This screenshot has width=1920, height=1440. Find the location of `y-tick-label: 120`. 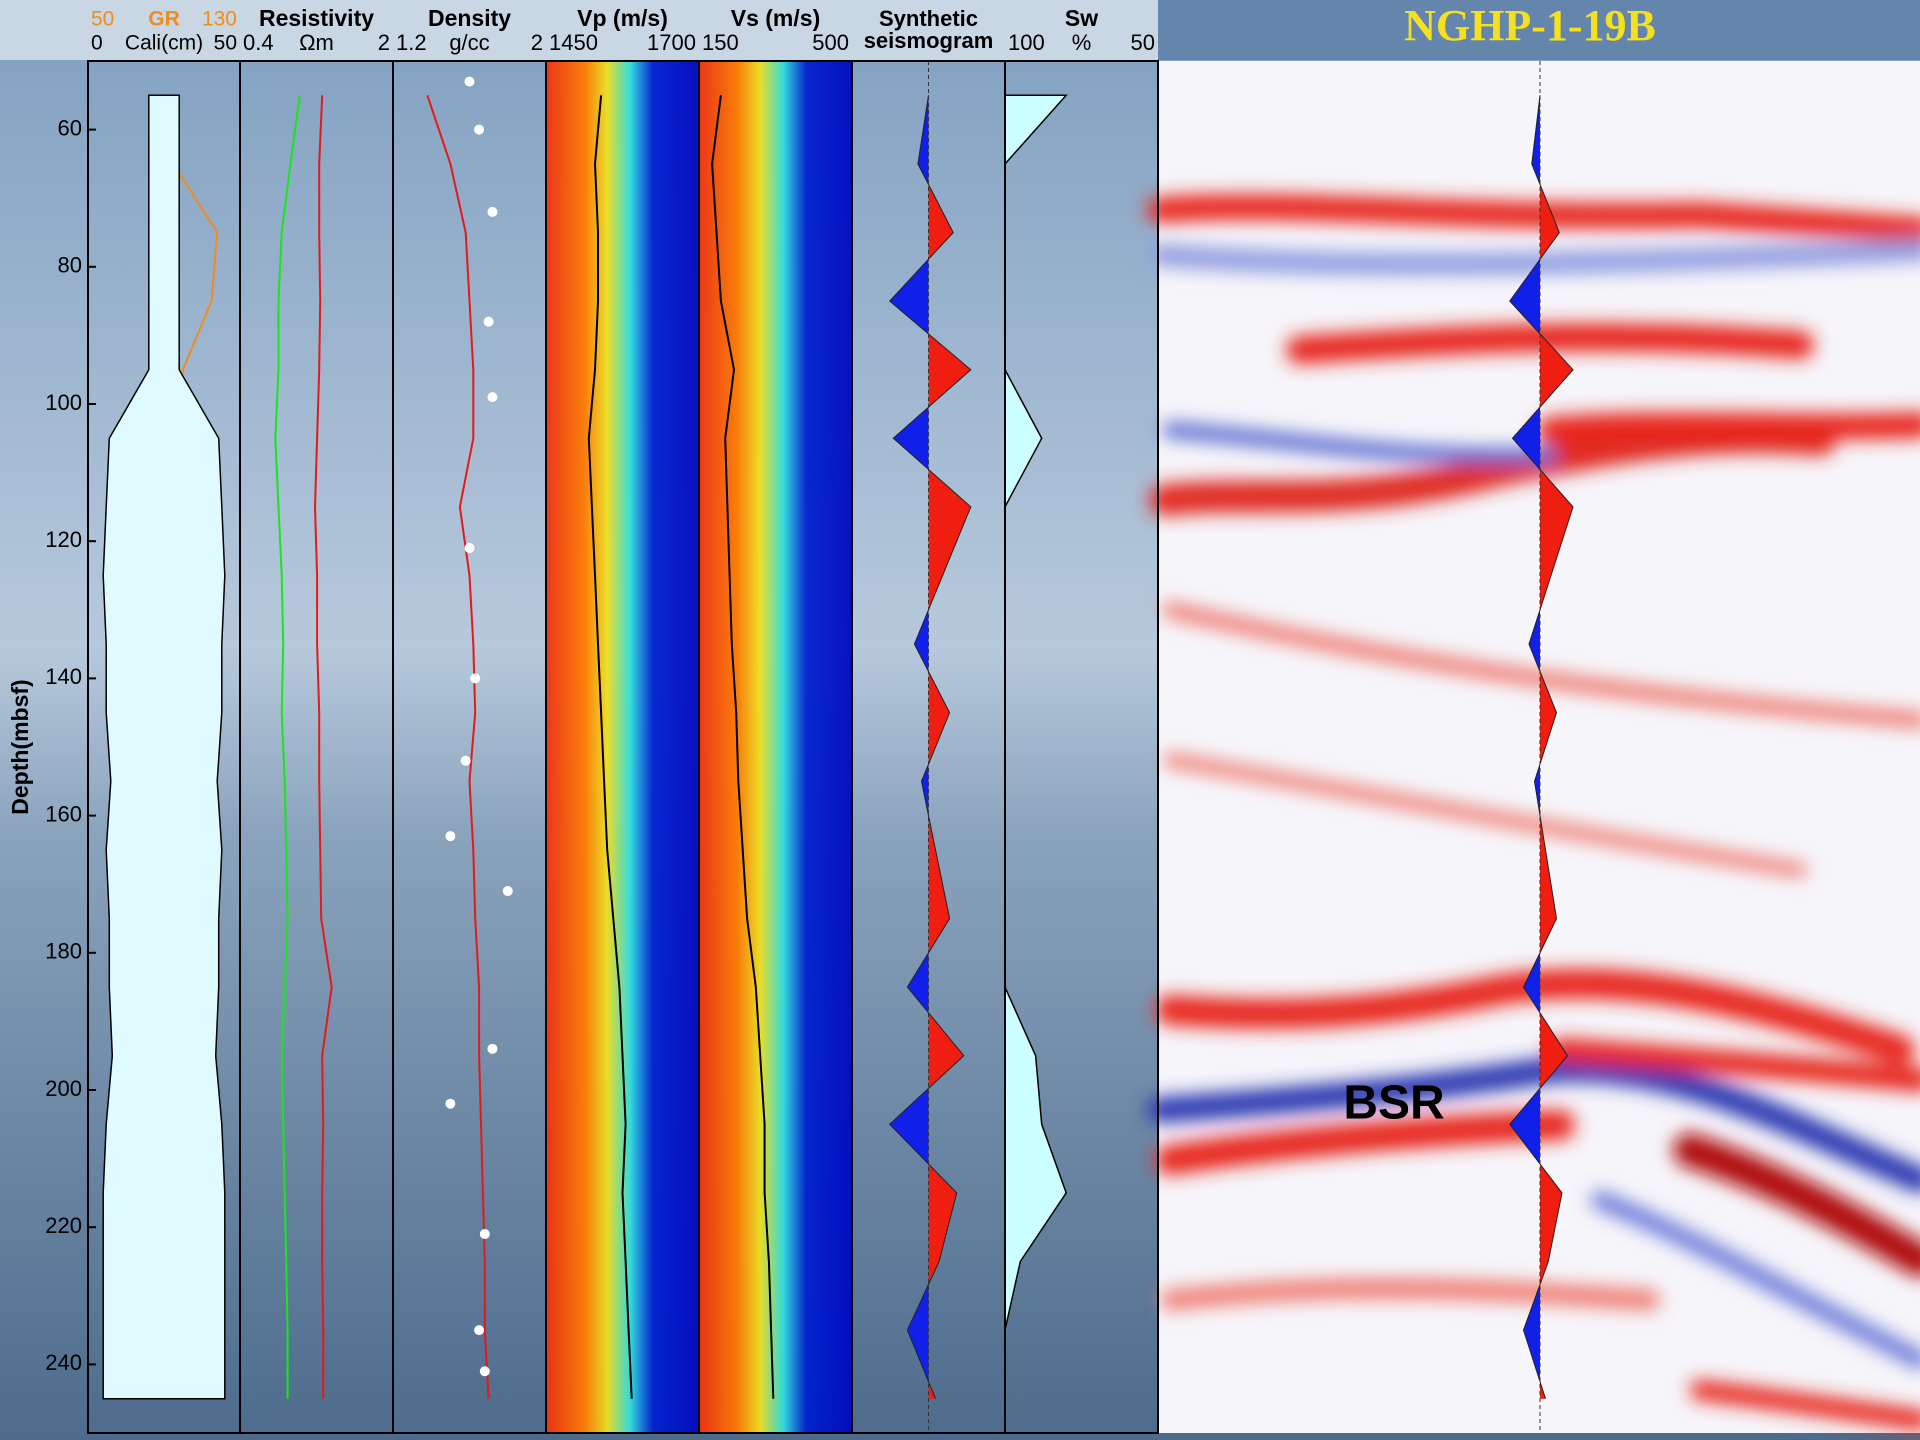

y-tick-label: 120 is located at coordinates (63, 539).